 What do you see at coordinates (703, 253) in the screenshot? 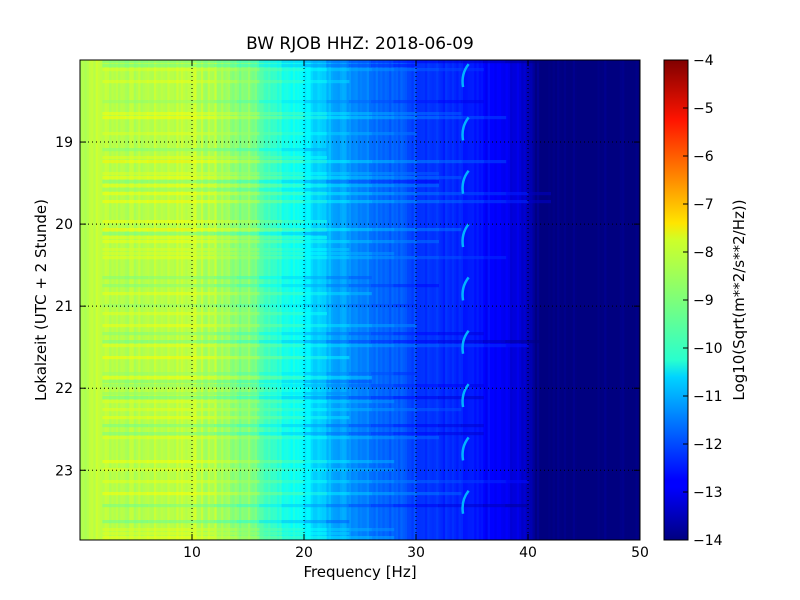
I see `colorbar-tick-label: −8` at bounding box center [703, 253].